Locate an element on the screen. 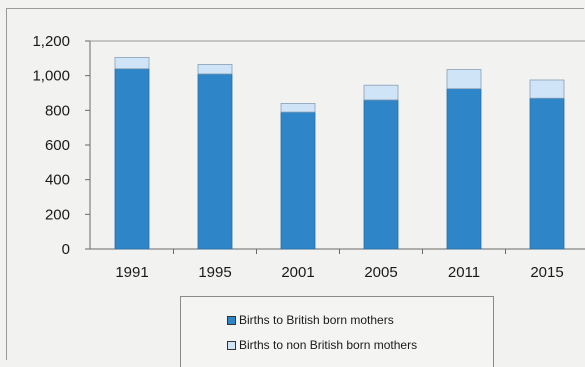 Image resolution: width=585 pixels, height=367 pixels. legend-label-british: Births to British born mothers is located at coordinates (316, 320).